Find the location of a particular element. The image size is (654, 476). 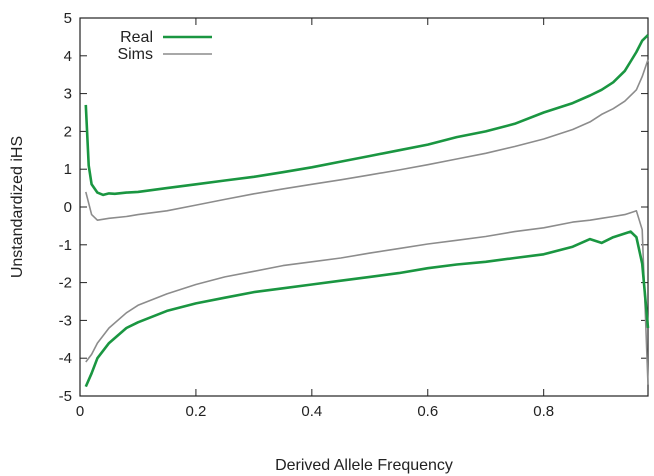

y-tick-label: 3 is located at coordinates (68, 94).